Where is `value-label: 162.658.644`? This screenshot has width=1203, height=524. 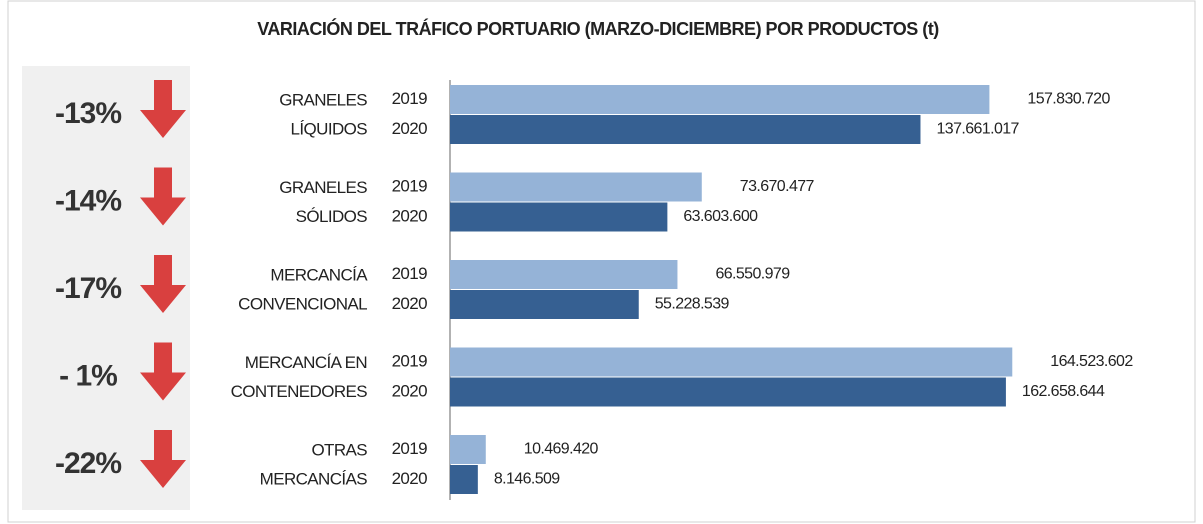
value-label: 162.658.644 is located at coordinates (1063, 391).